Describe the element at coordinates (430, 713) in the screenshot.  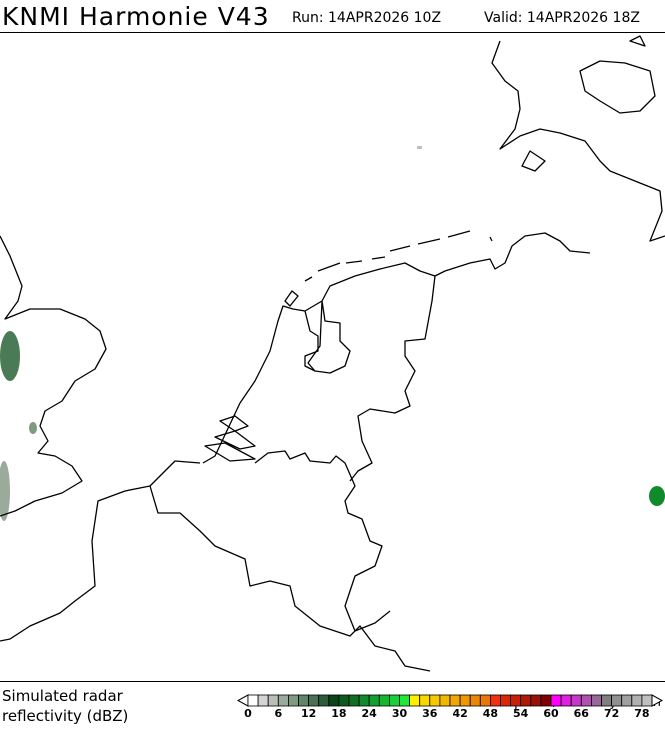
I see `colorbar-tick-label: 36` at that location.